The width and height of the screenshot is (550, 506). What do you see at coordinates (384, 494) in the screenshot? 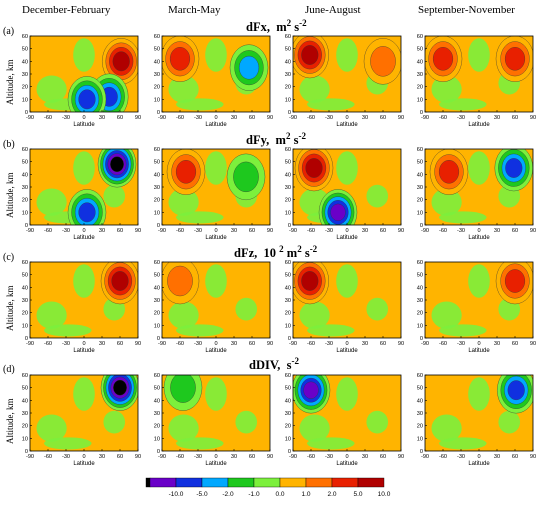
I see `colorbar-label: 10.0` at bounding box center [384, 494].